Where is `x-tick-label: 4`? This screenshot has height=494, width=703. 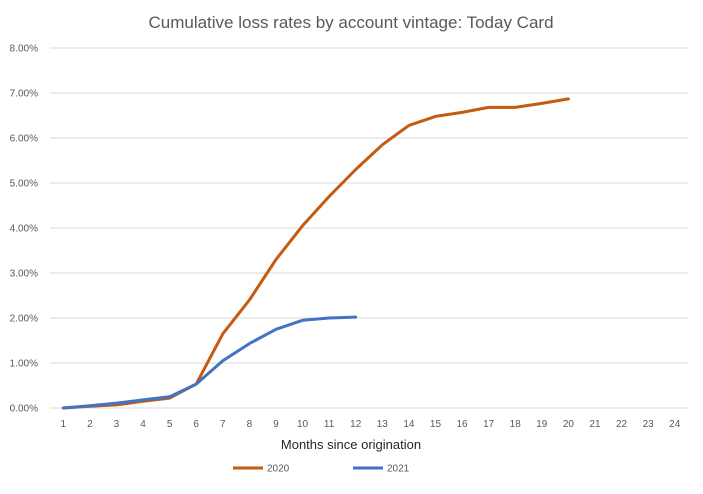
x-tick-label: 4 is located at coordinates (143, 424).